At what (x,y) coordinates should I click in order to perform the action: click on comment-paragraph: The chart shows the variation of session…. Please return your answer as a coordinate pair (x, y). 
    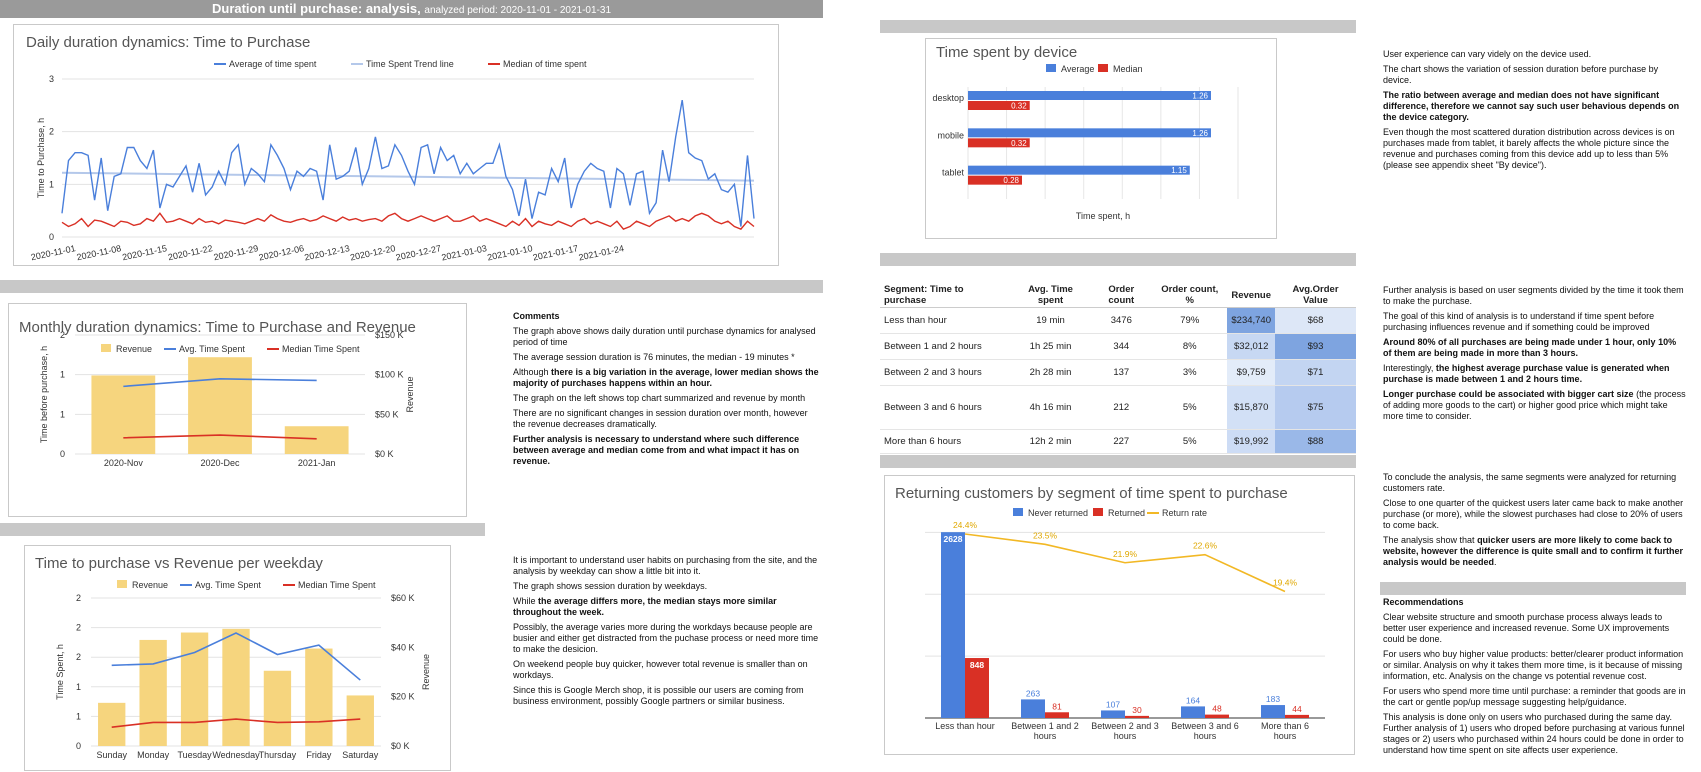
    Looking at the image, I should click on (1521, 74).